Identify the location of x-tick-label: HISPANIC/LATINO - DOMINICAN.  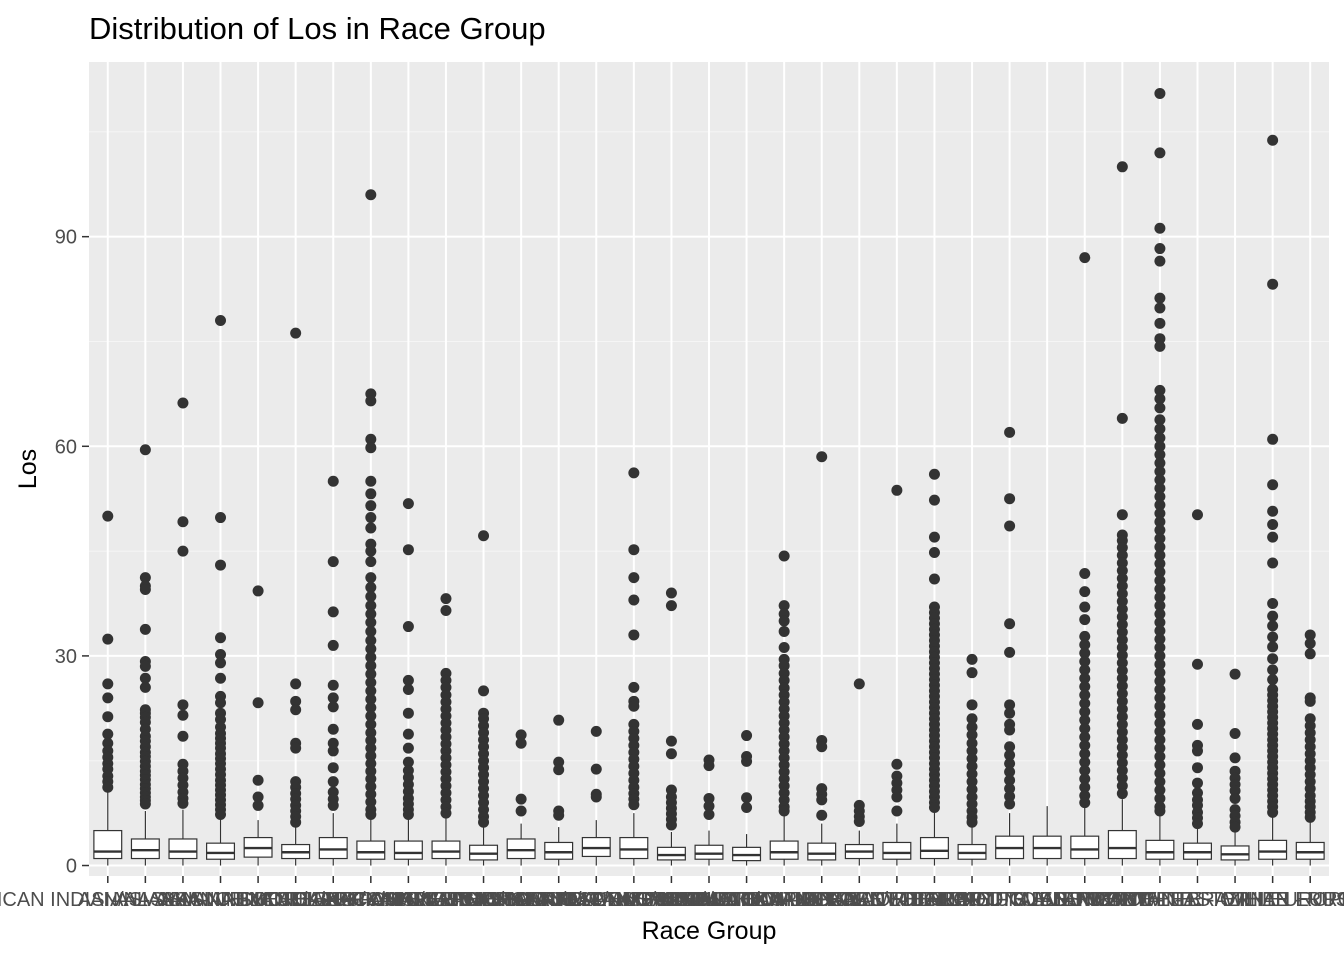
(634, 900).